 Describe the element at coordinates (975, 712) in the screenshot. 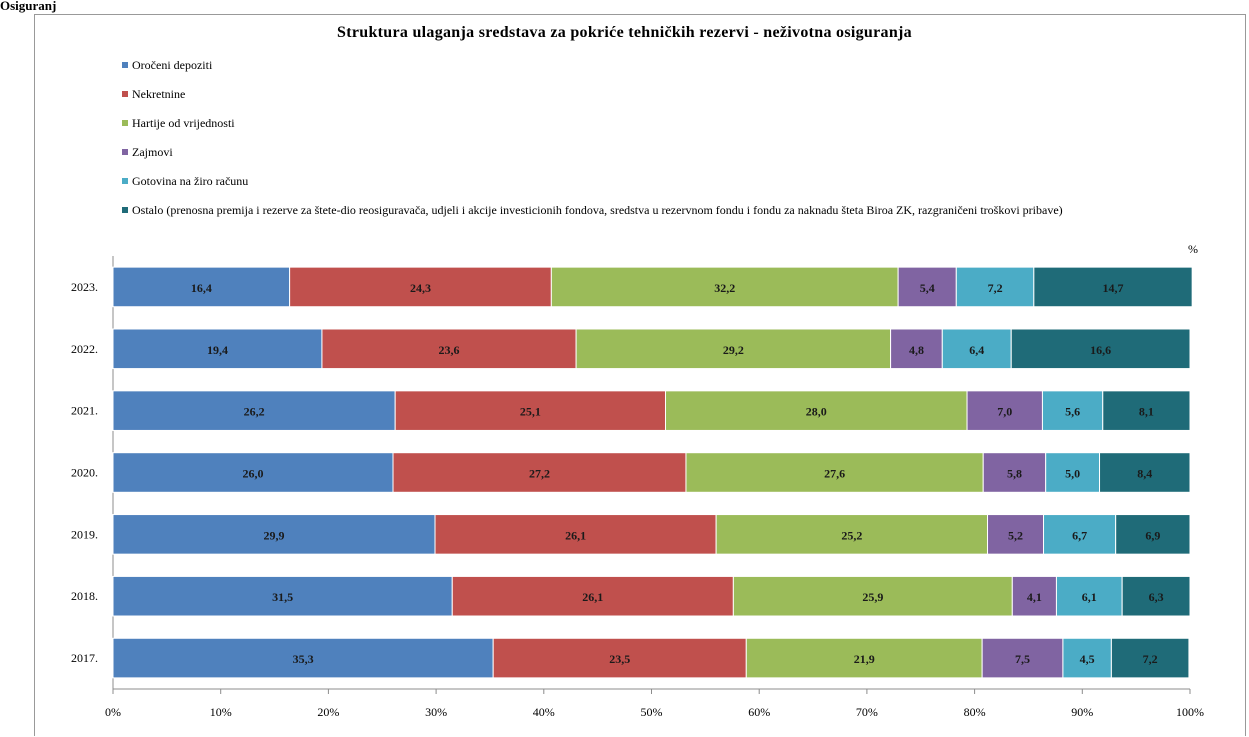

I see `x-tick-label: 80%` at that location.